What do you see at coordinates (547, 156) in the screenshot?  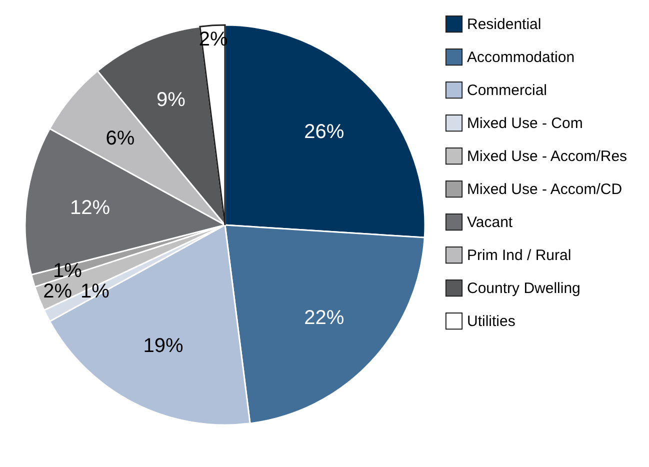 I see `legend-label: Mixed Use - Accom/Res` at bounding box center [547, 156].